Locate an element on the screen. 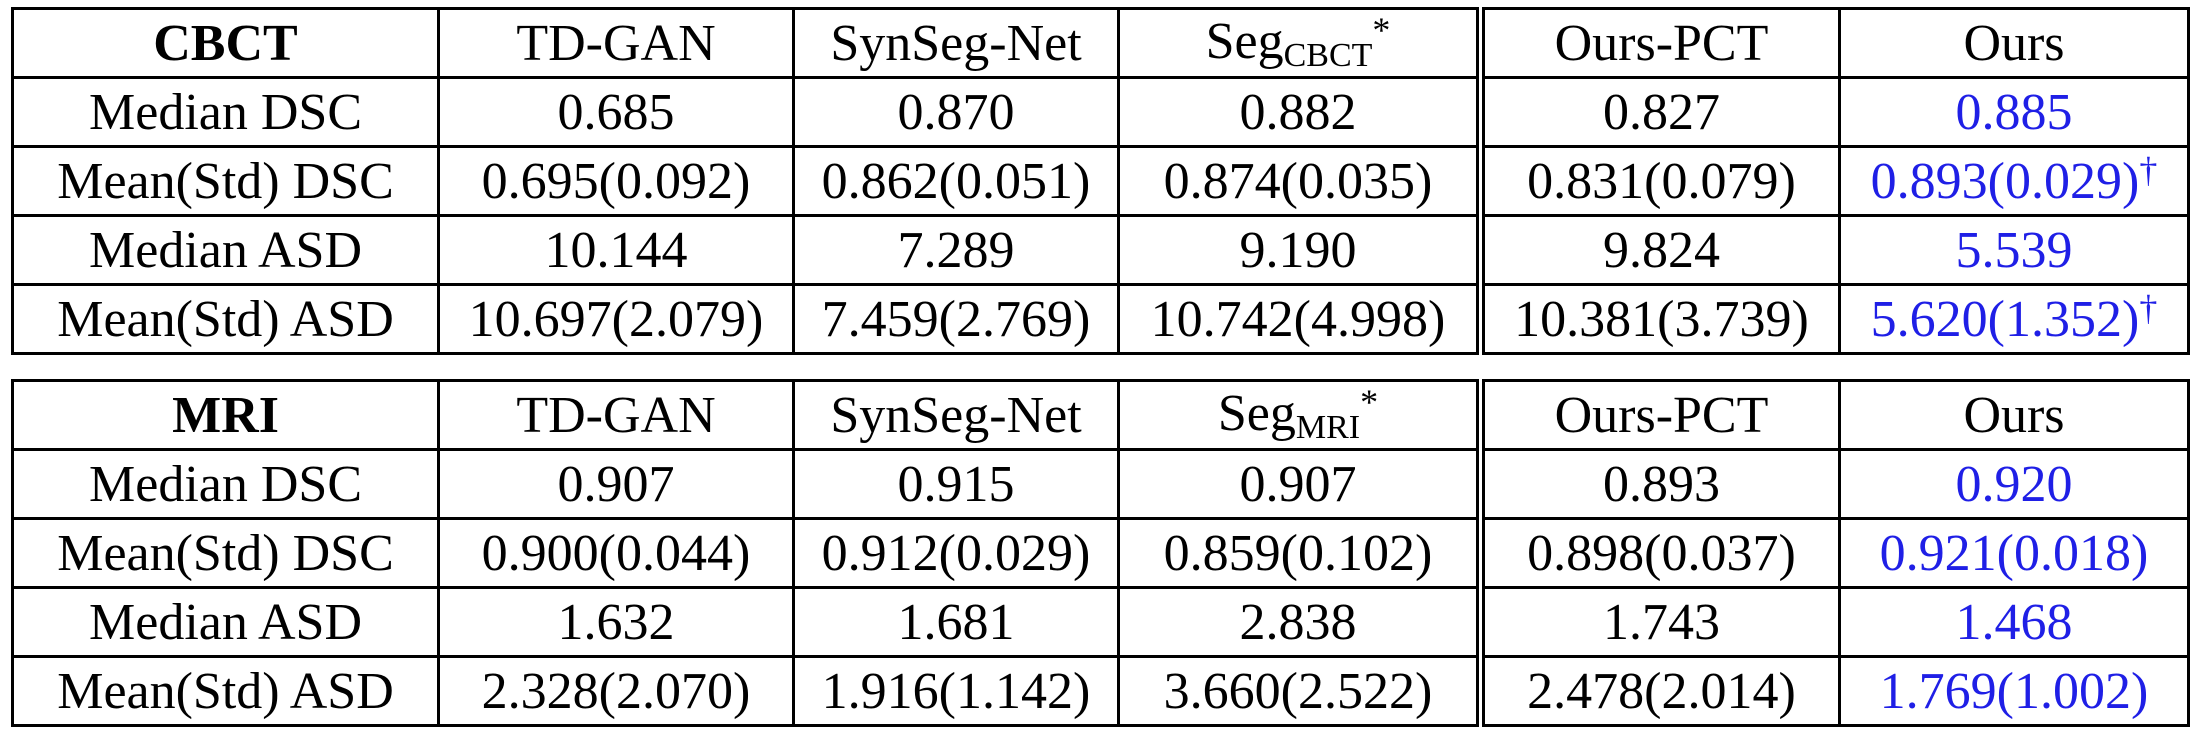  cell: 10.742(4.998) is located at coordinates (1301, 319).